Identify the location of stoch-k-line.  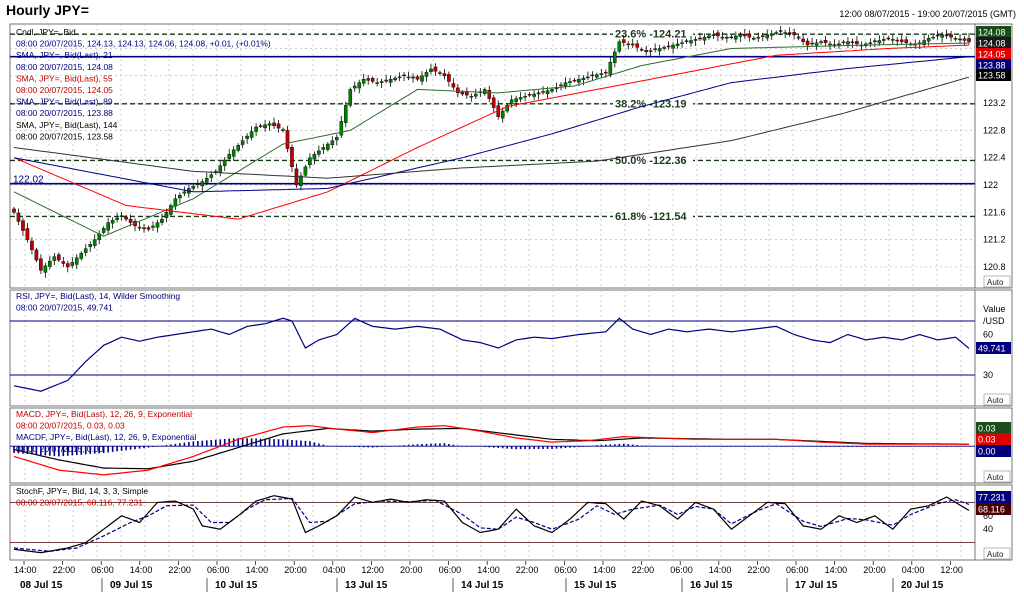
(491, 524).